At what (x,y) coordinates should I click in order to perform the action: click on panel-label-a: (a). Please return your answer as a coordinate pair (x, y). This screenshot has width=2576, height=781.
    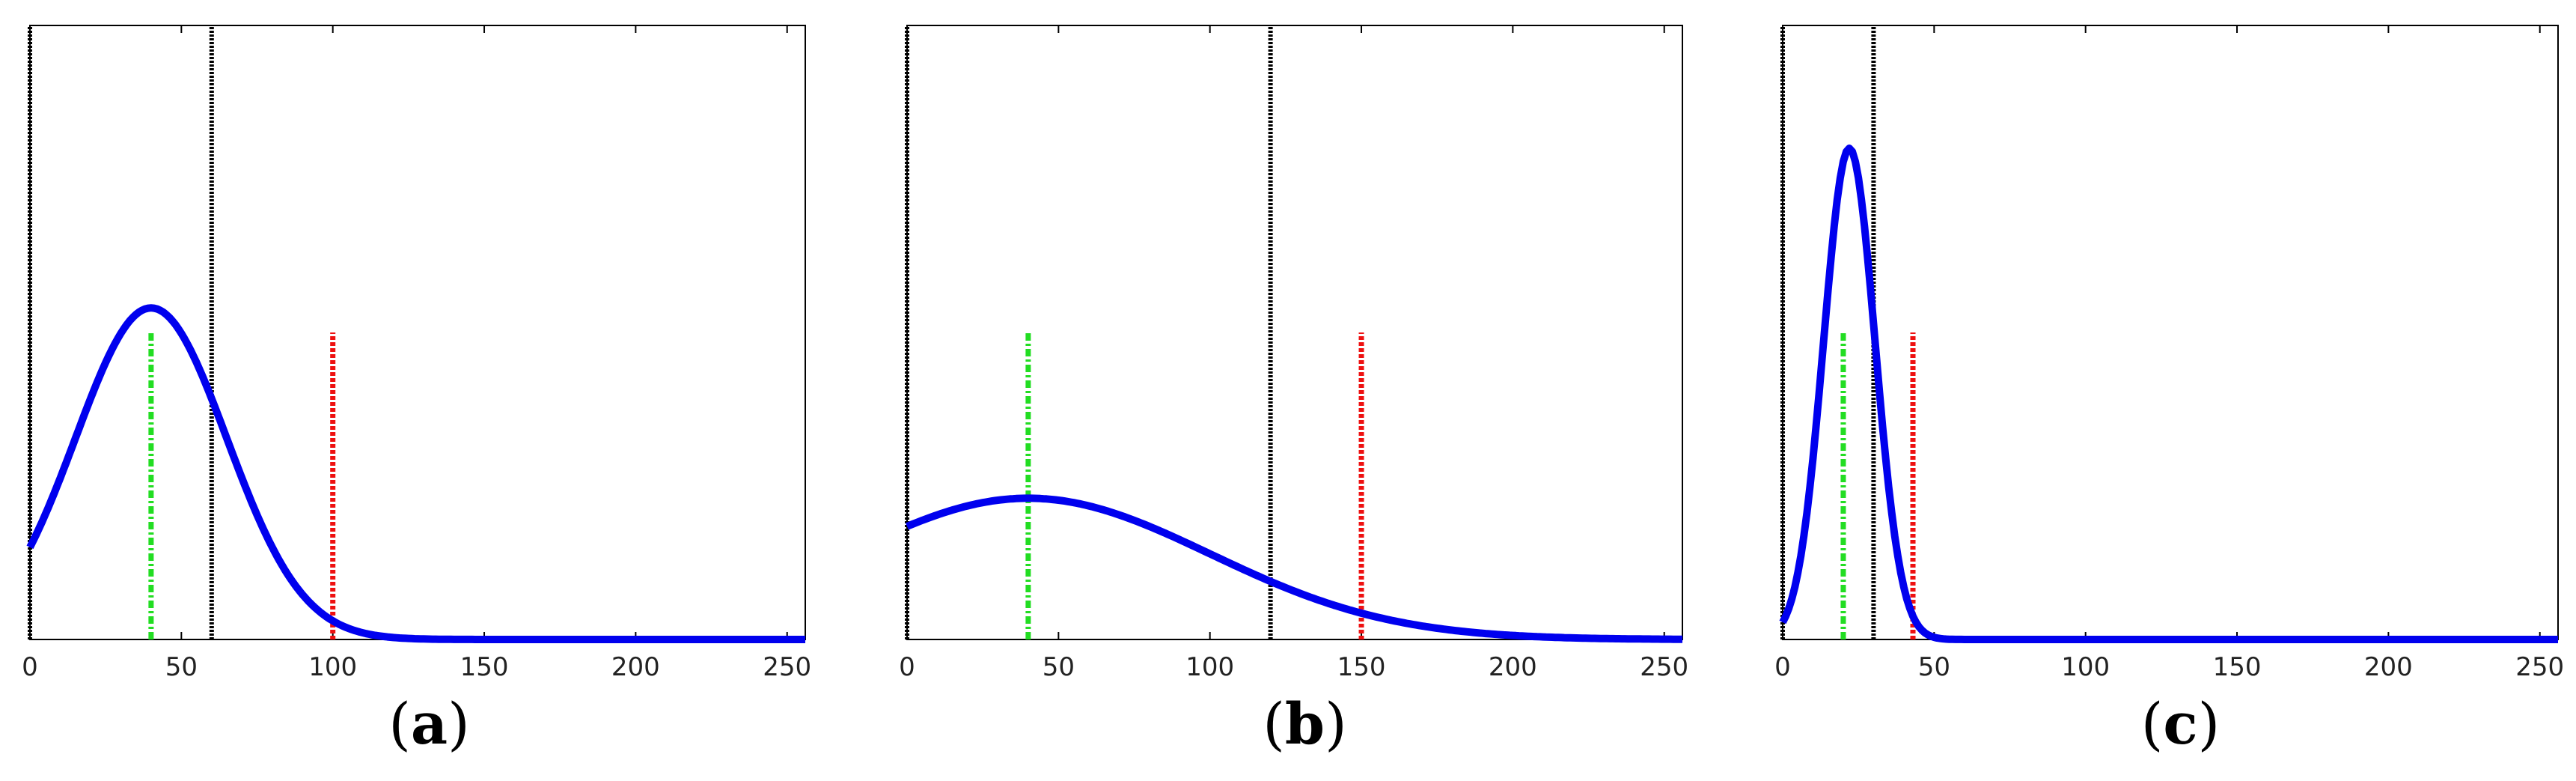
    Looking at the image, I should click on (429, 723).